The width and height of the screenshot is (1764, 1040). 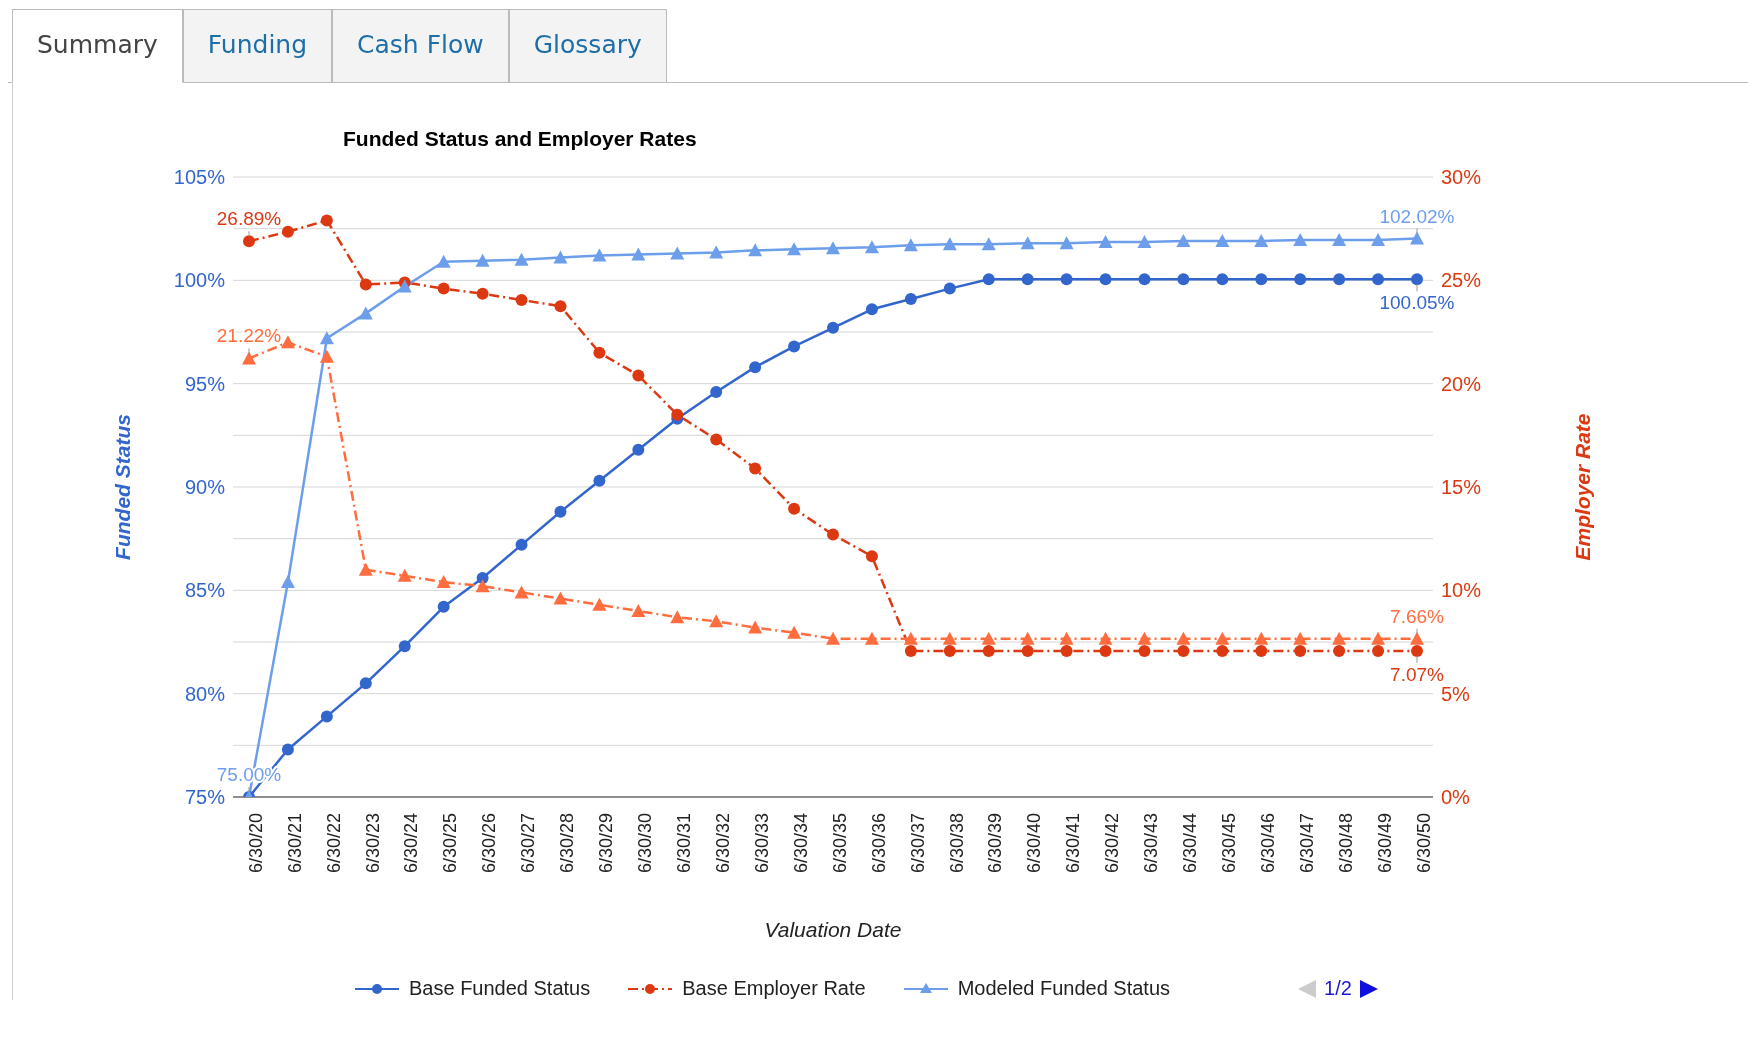 What do you see at coordinates (917, 843) in the screenshot?
I see `x-tick-label: 6/30/37` at bounding box center [917, 843].